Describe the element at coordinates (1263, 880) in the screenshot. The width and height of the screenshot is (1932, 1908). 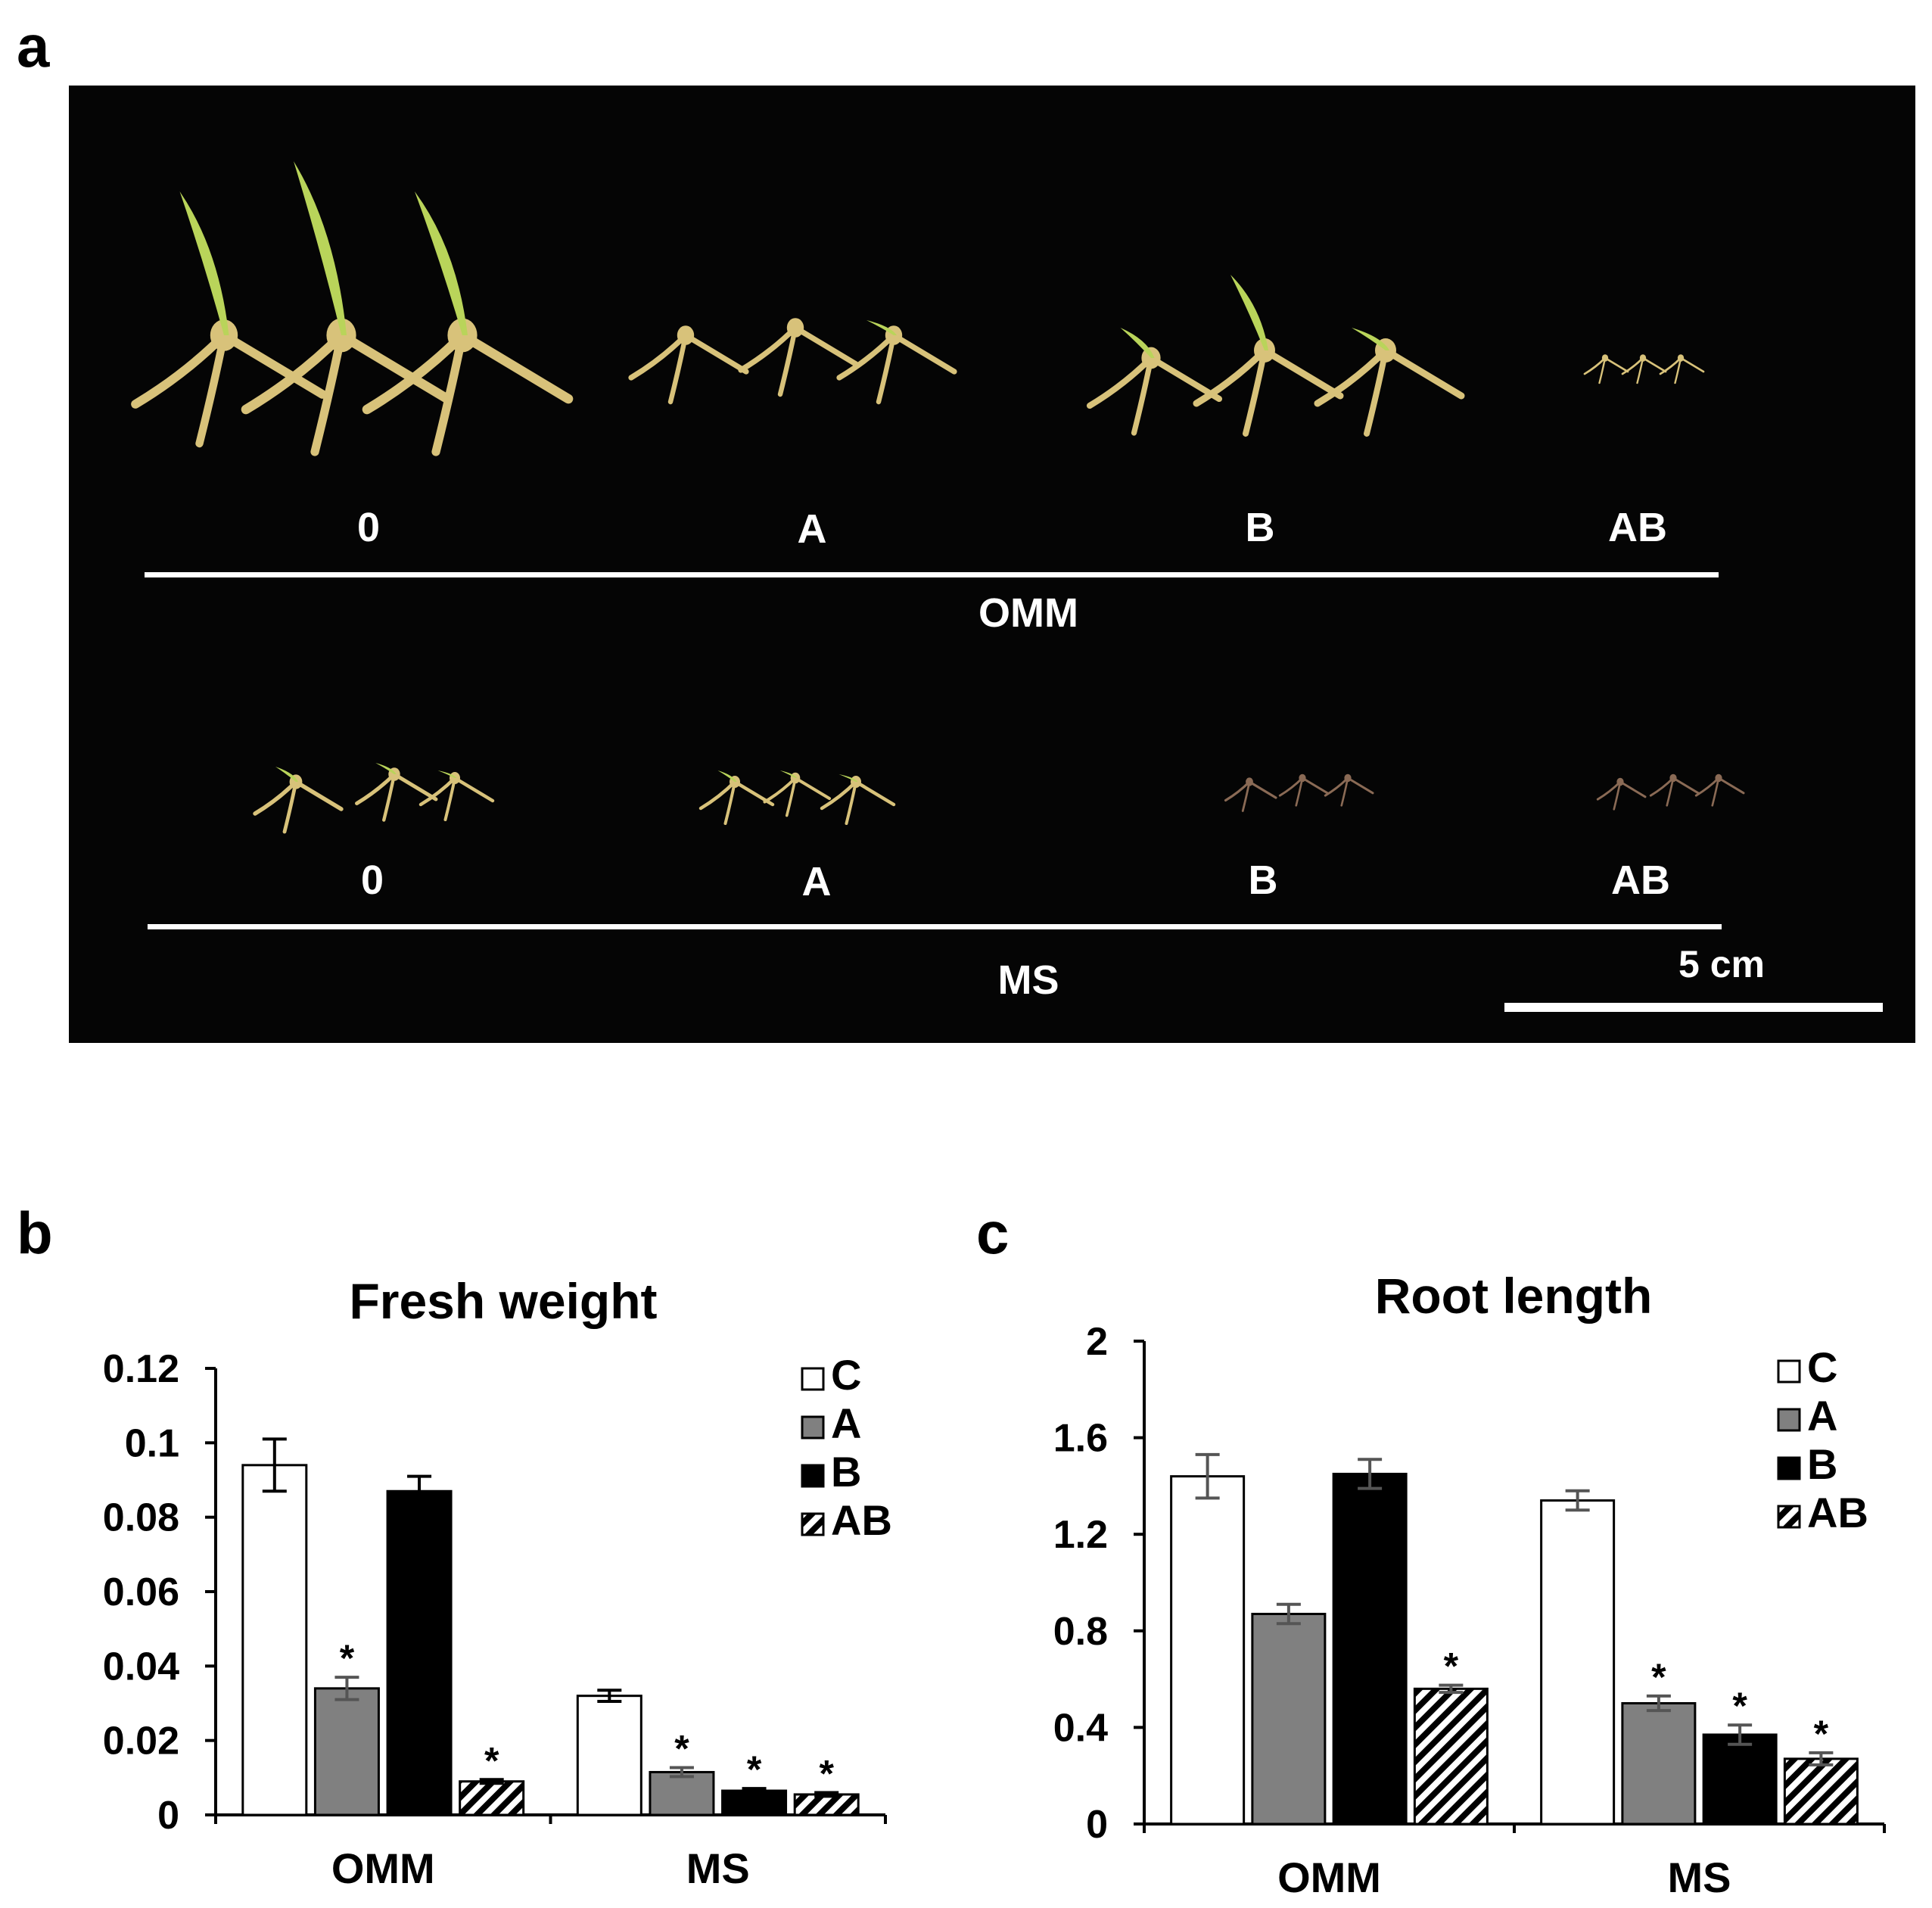
I see `photo-bottom-label-b: B` at that location.